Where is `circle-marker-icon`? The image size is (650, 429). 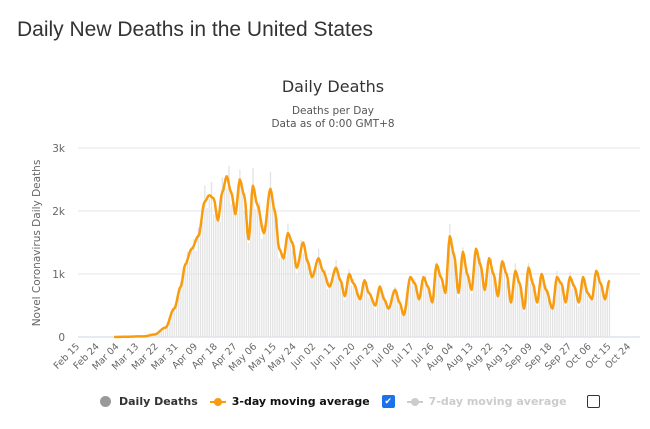
circle-marker-icon is located at coordinates (105, 401).